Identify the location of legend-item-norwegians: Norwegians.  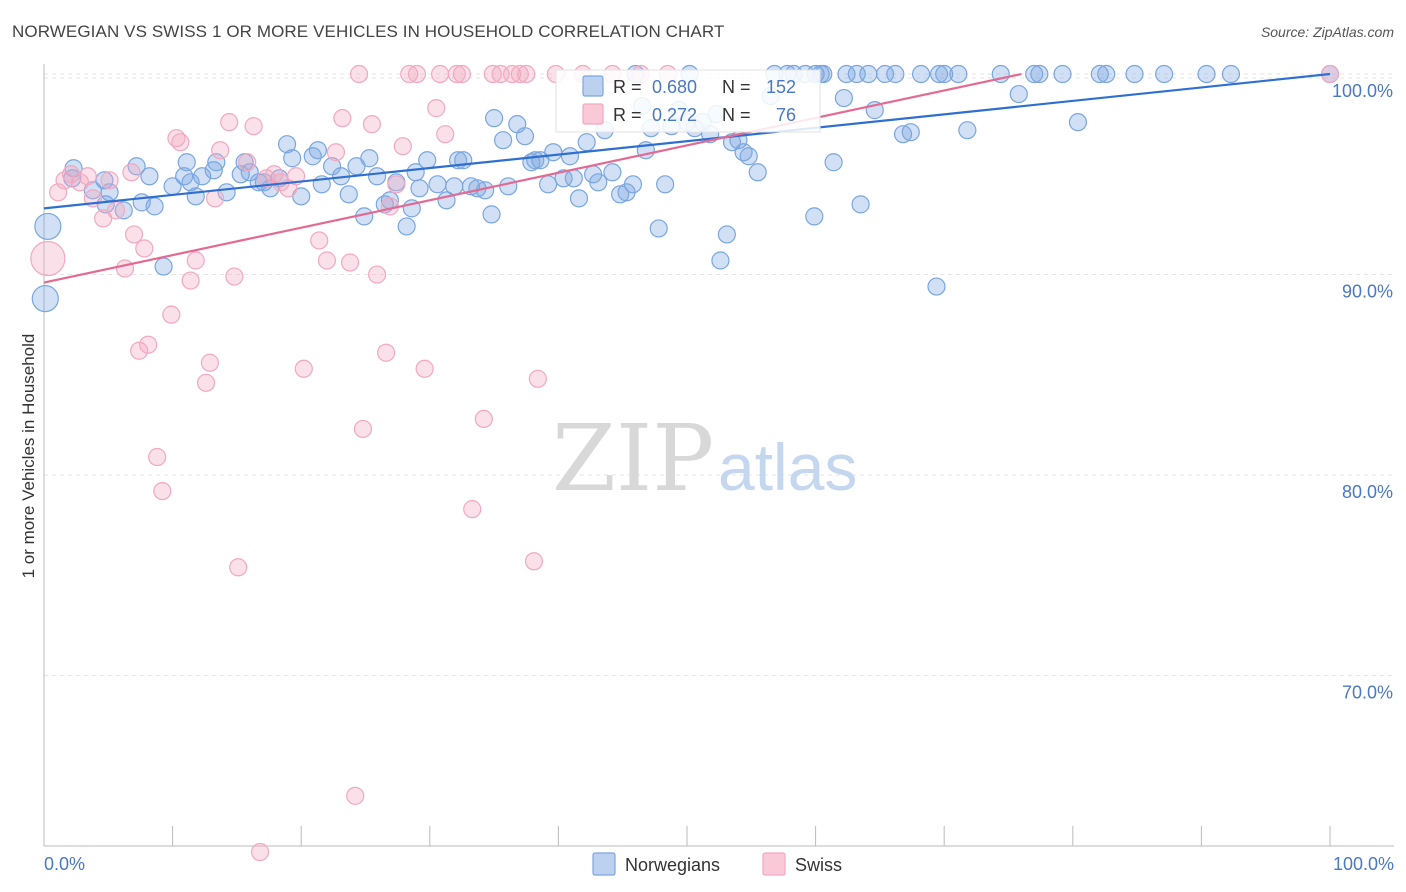
(656, 864).